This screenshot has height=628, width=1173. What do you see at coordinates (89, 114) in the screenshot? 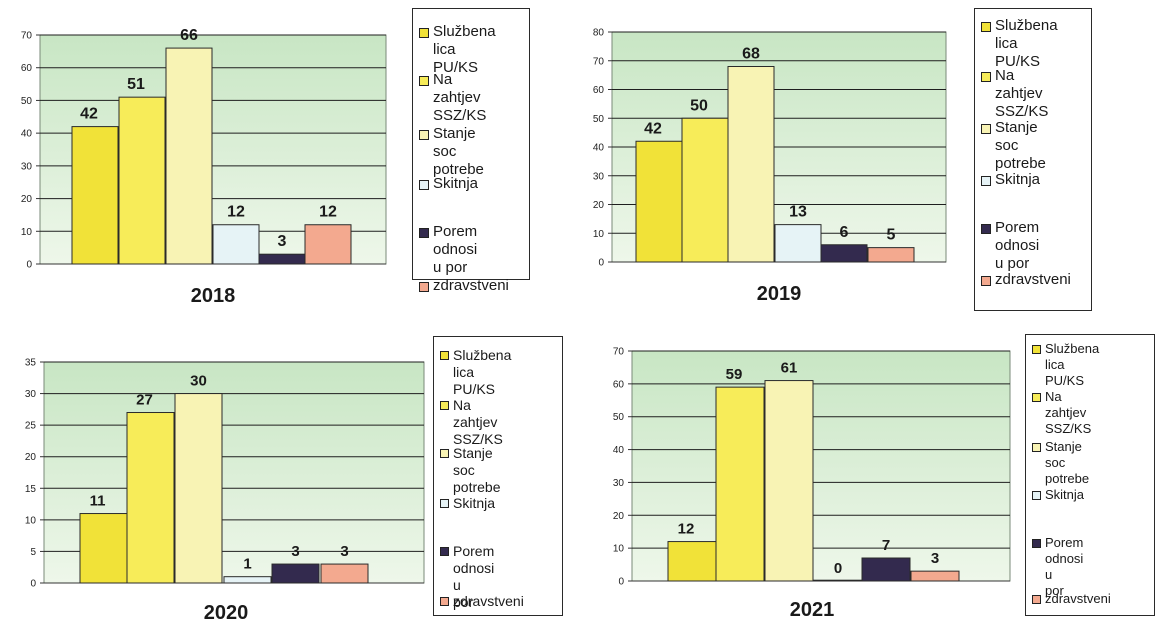
I see `data-label: 42` at bounding box center [89, 114].